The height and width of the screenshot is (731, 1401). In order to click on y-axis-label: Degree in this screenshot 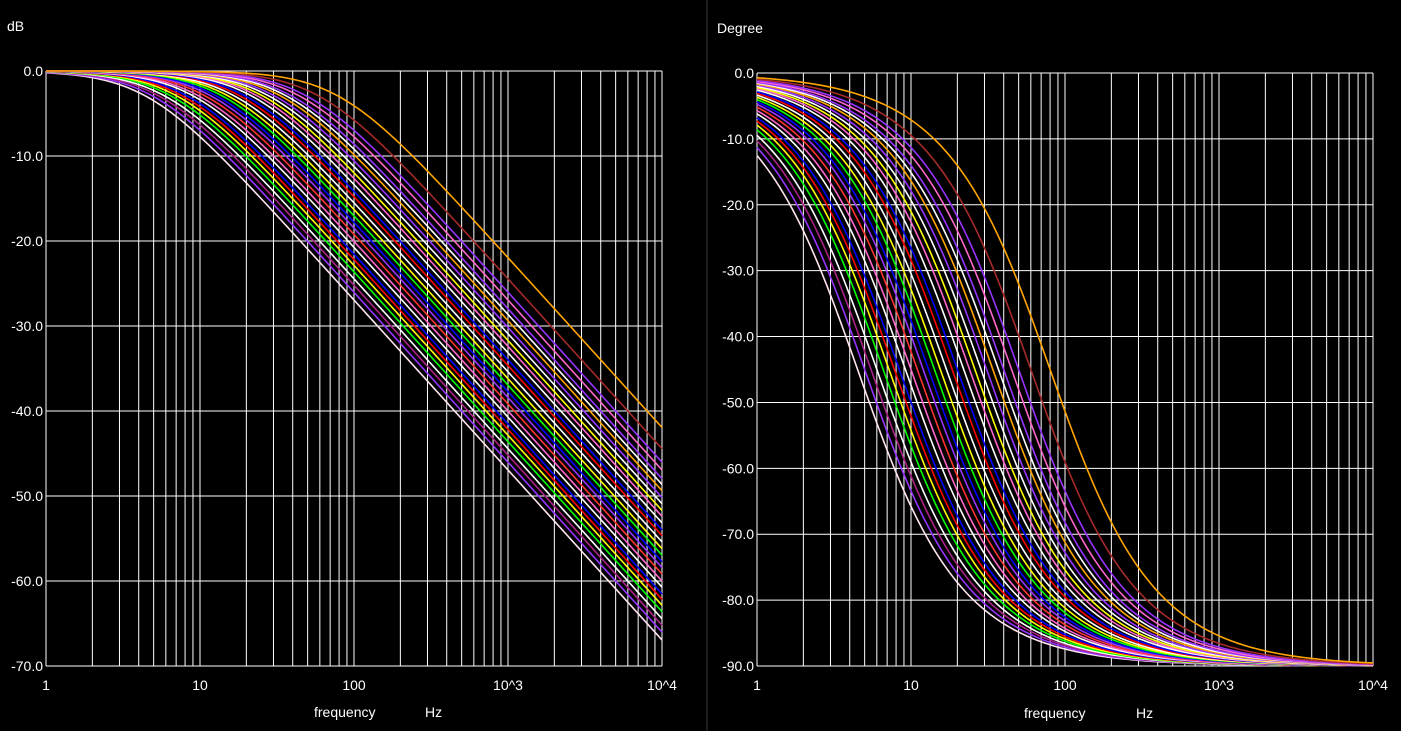, I will do `click(740, 28)`.